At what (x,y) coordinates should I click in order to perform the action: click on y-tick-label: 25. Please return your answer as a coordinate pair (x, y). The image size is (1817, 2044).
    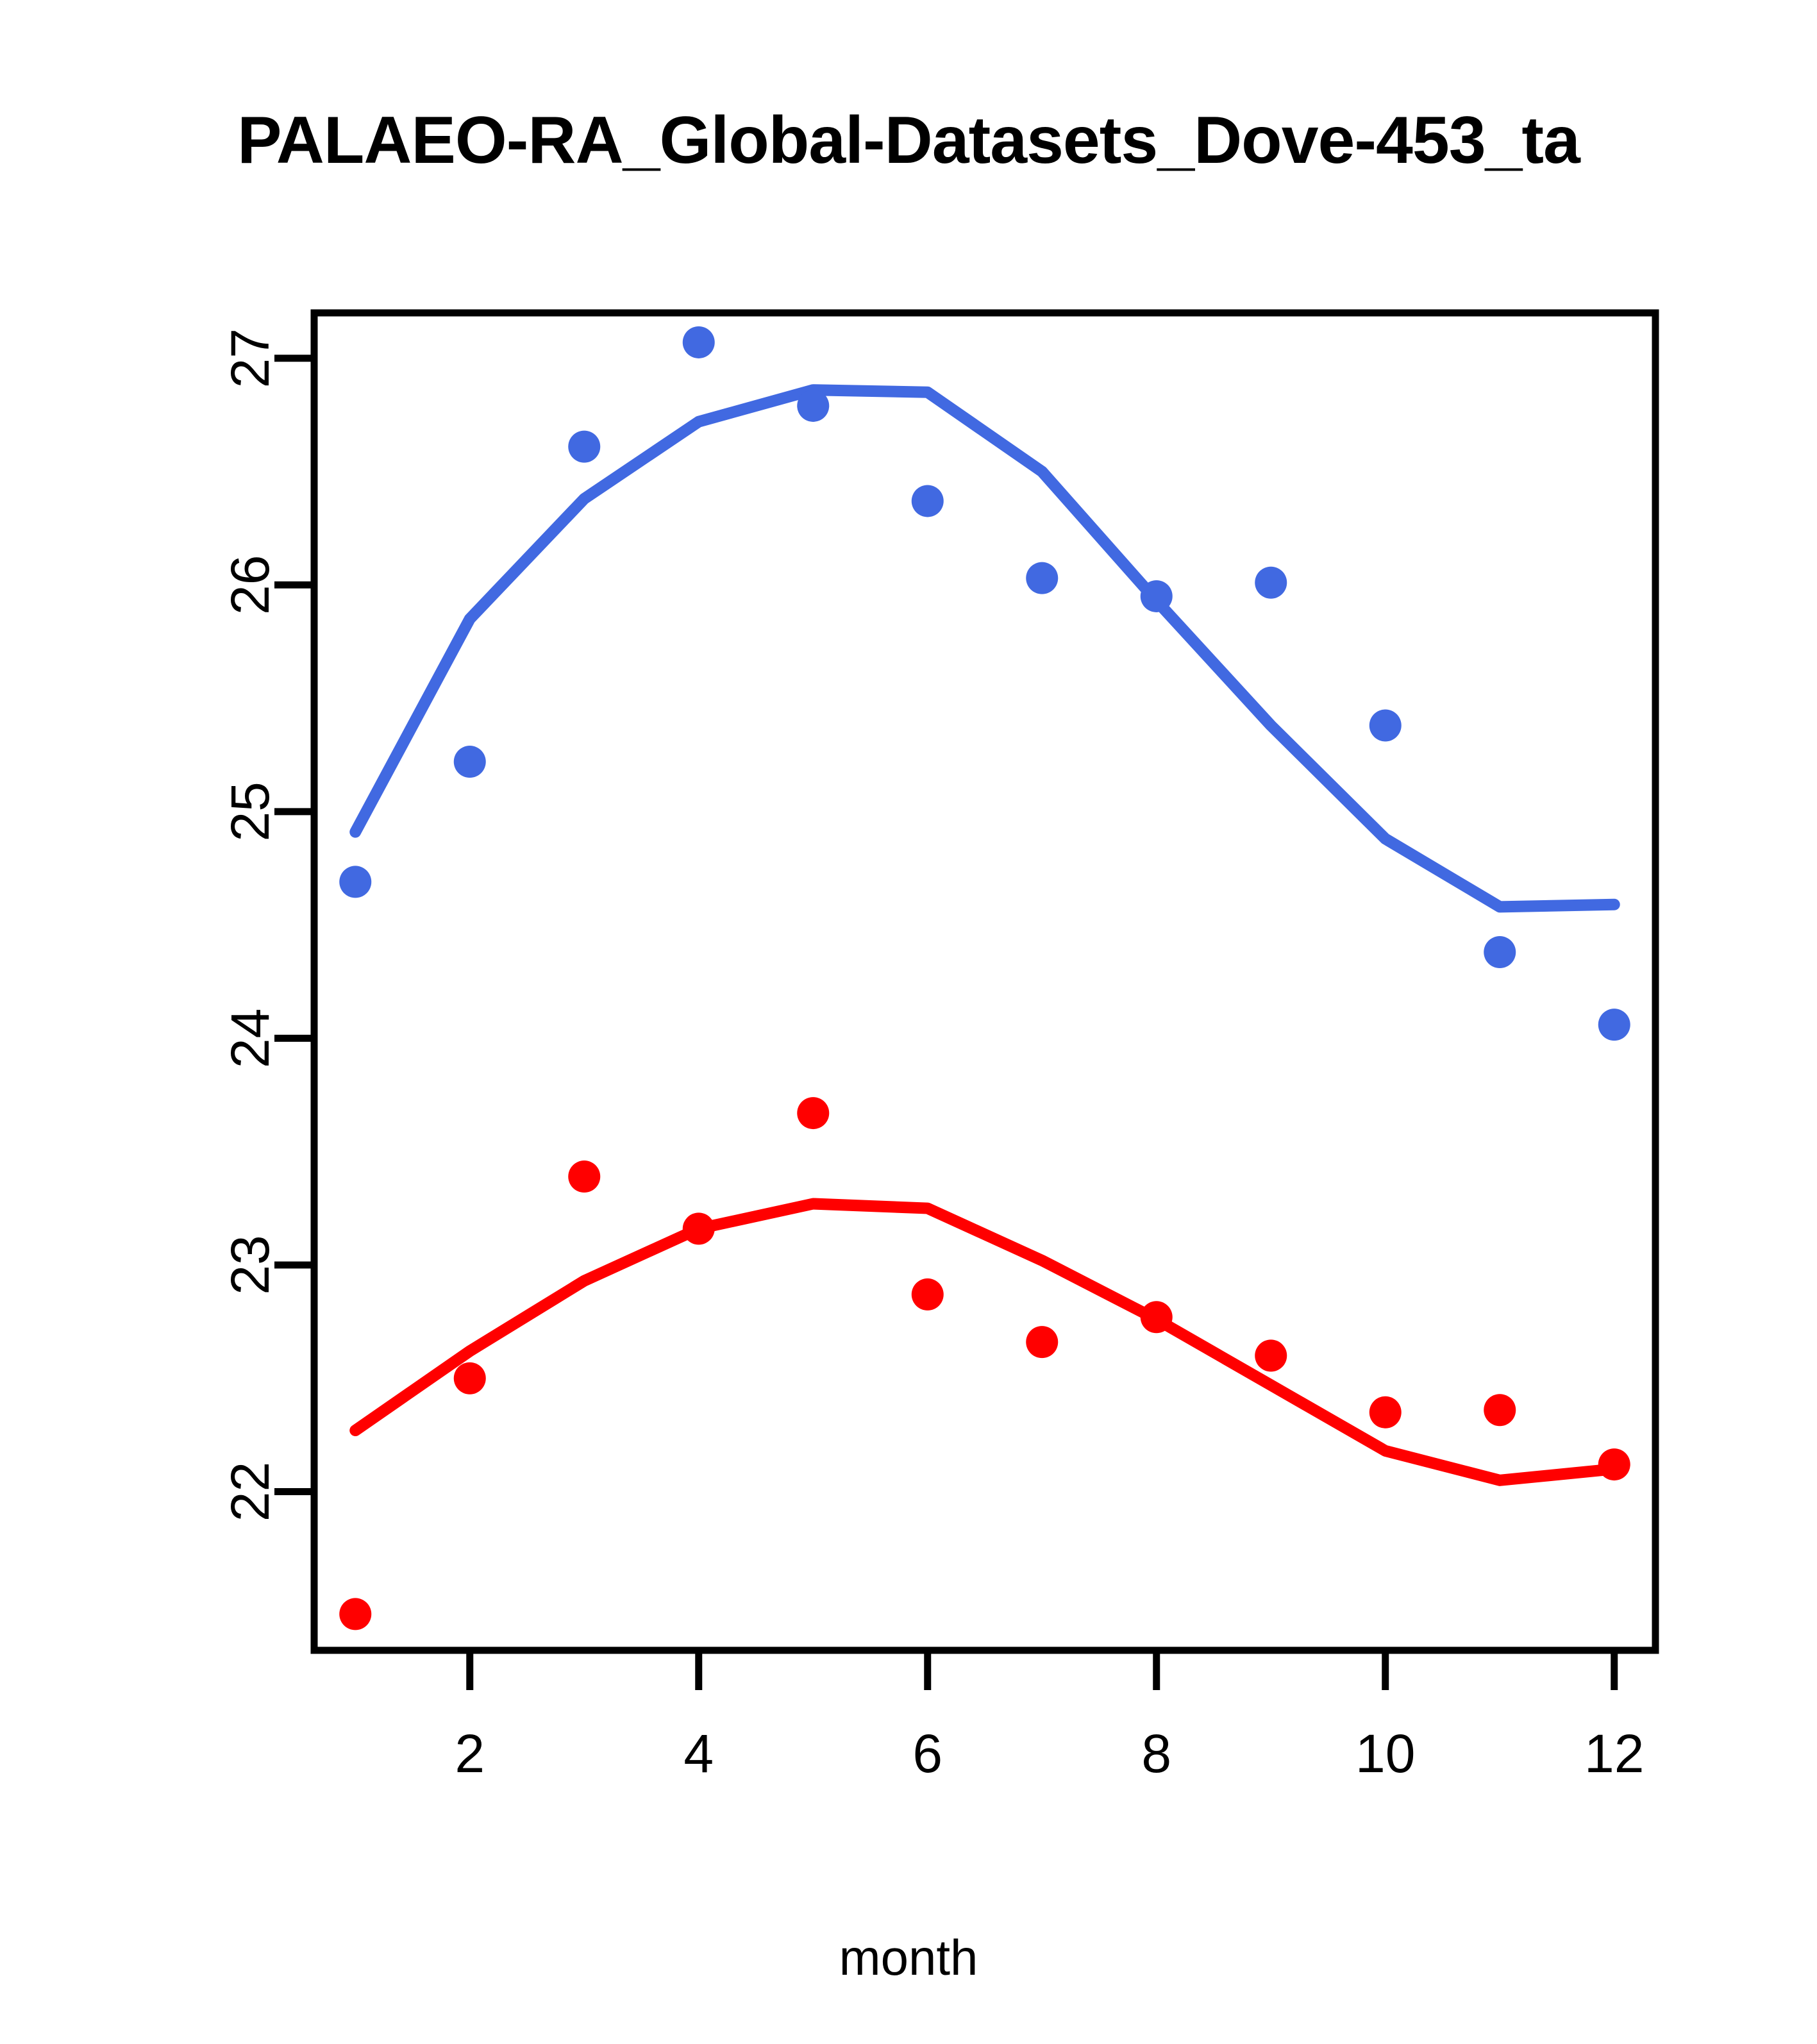
    Looking at the image, I should click on (250, 811).